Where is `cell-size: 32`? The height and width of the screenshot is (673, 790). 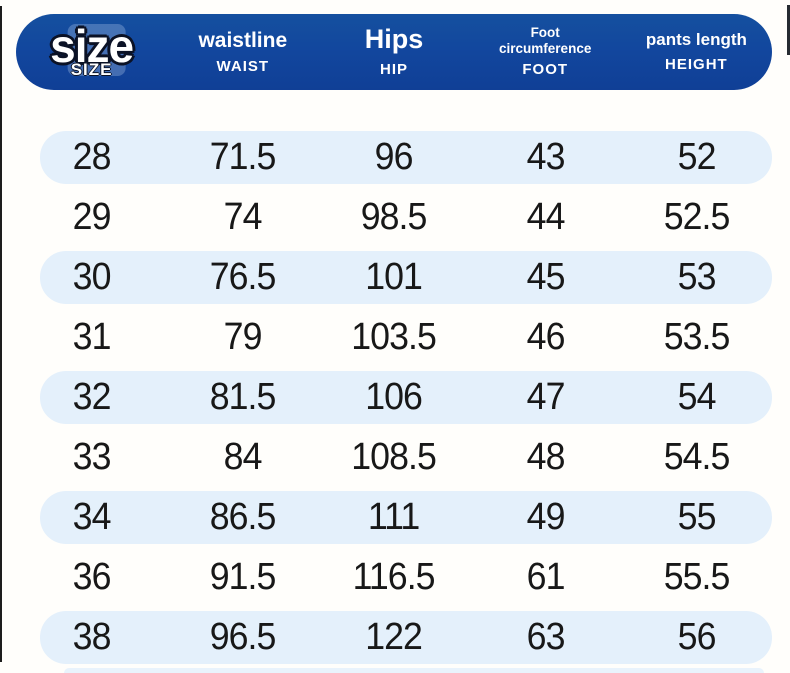
cell-size: 32 is located at coordinates (92, 397).